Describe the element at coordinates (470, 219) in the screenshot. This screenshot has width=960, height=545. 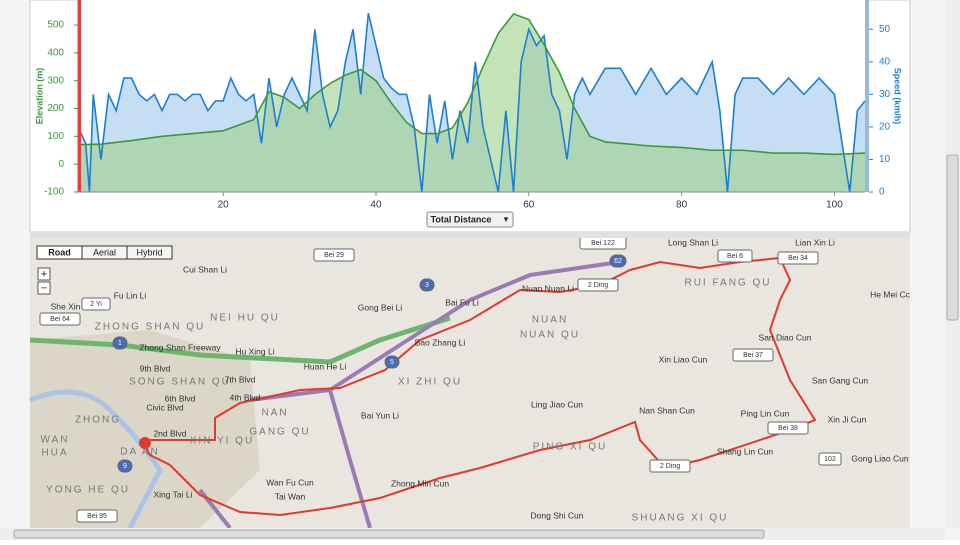
I see `x-selector` at that location.